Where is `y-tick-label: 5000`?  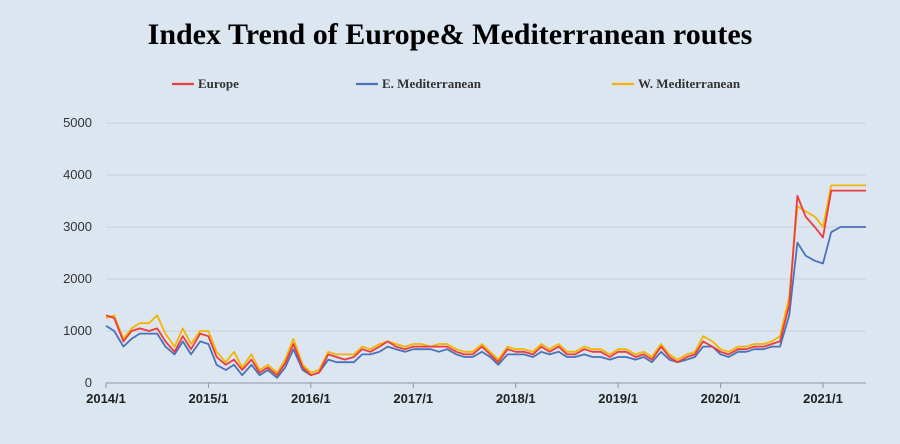 y-tick-label: 5000 is located at coordinates (77, 122).